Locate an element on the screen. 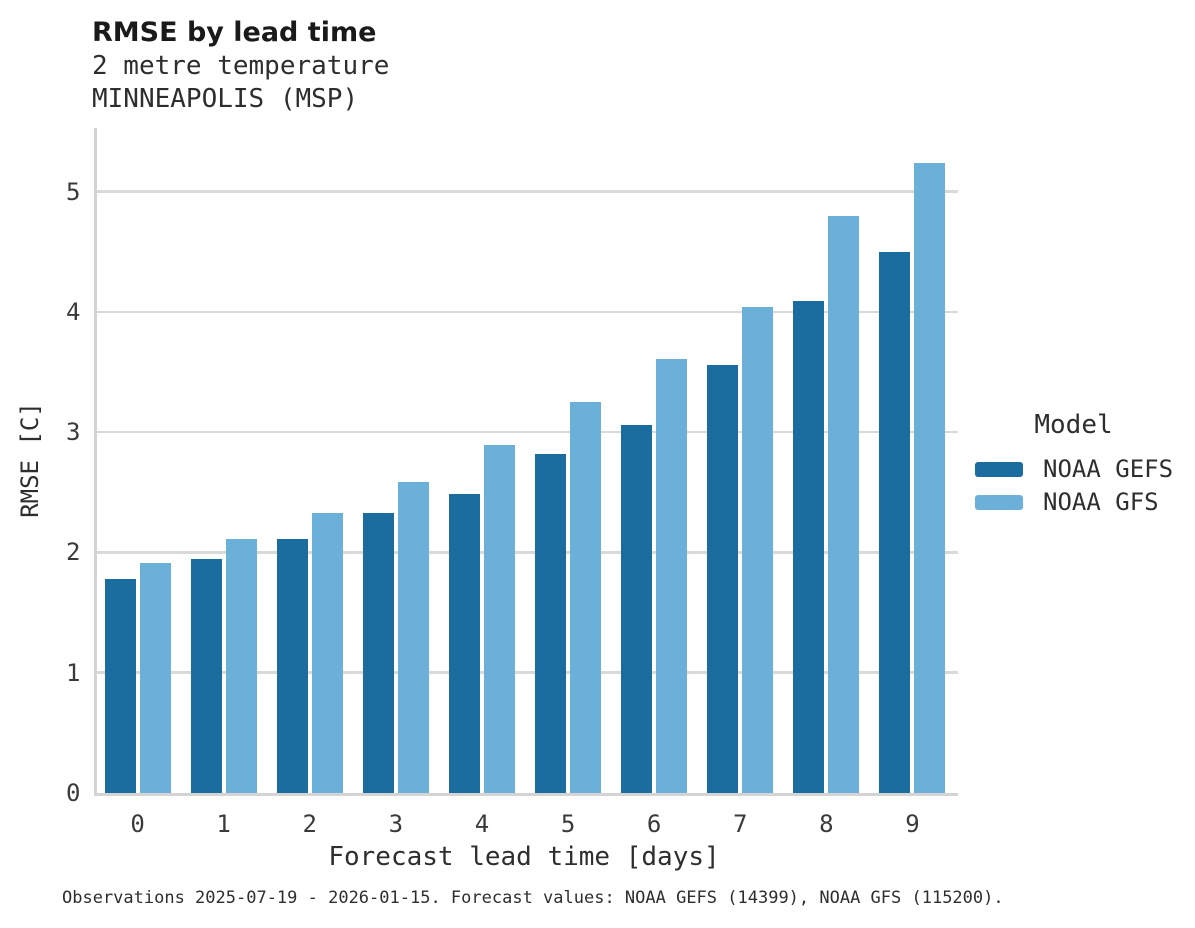 Image resolution: width=1195 pixels, height=928 pixels. legend-swatch-gfs-icon is located at coordinates (999, 502).